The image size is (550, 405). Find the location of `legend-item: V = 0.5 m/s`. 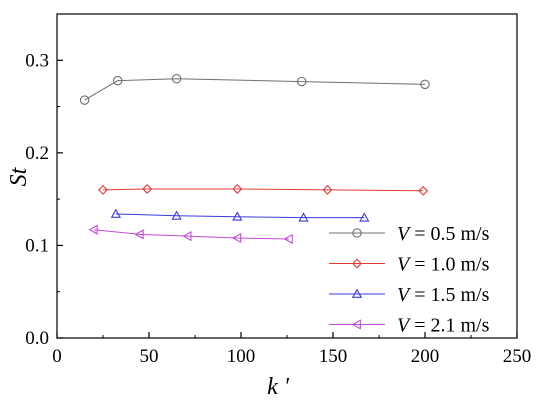

legend-item: V = 0.5 m/s is located at coordinates (409, 234).